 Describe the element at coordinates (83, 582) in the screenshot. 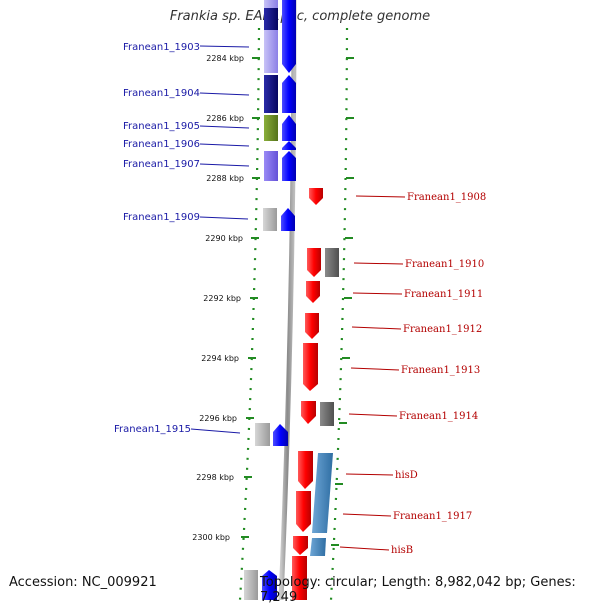

I see `accession-text: Accession: NC_009921` at that location.